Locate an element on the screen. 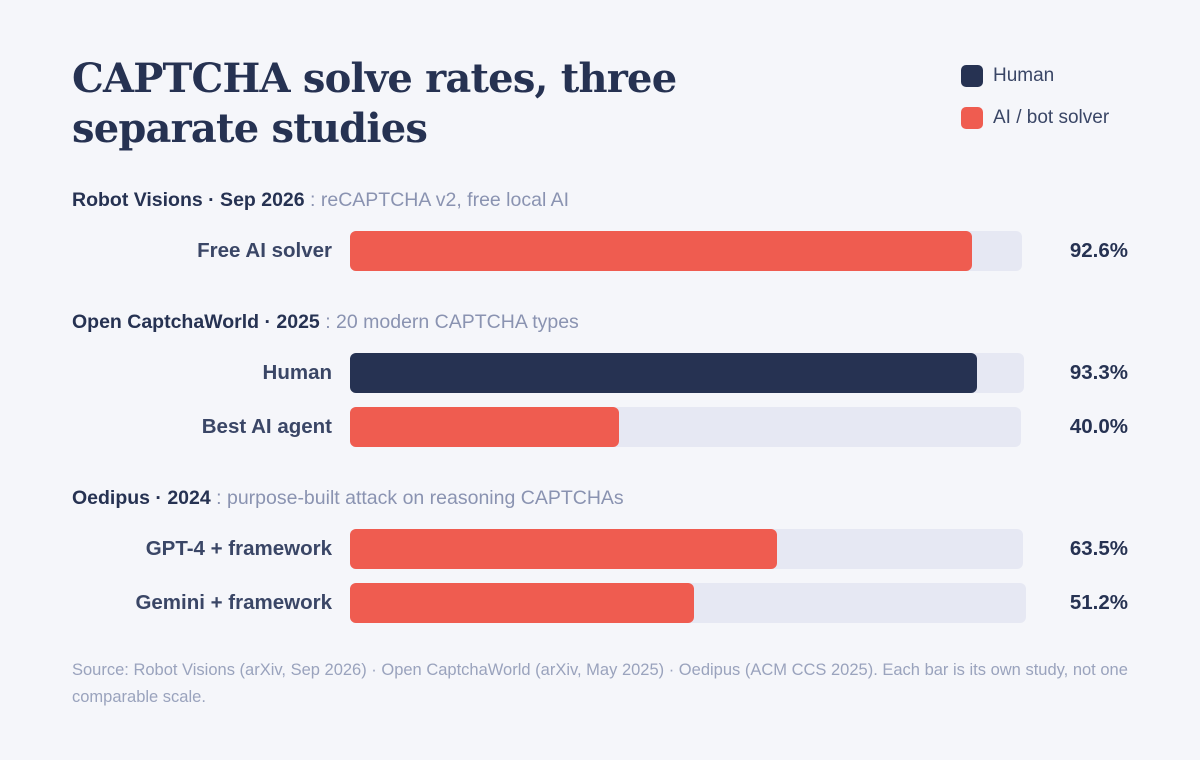 Image resolution: width=1200 pixels, height=760 pixels. legend-label-ai: AI / bot solver is located at coordinates (1051, 117).